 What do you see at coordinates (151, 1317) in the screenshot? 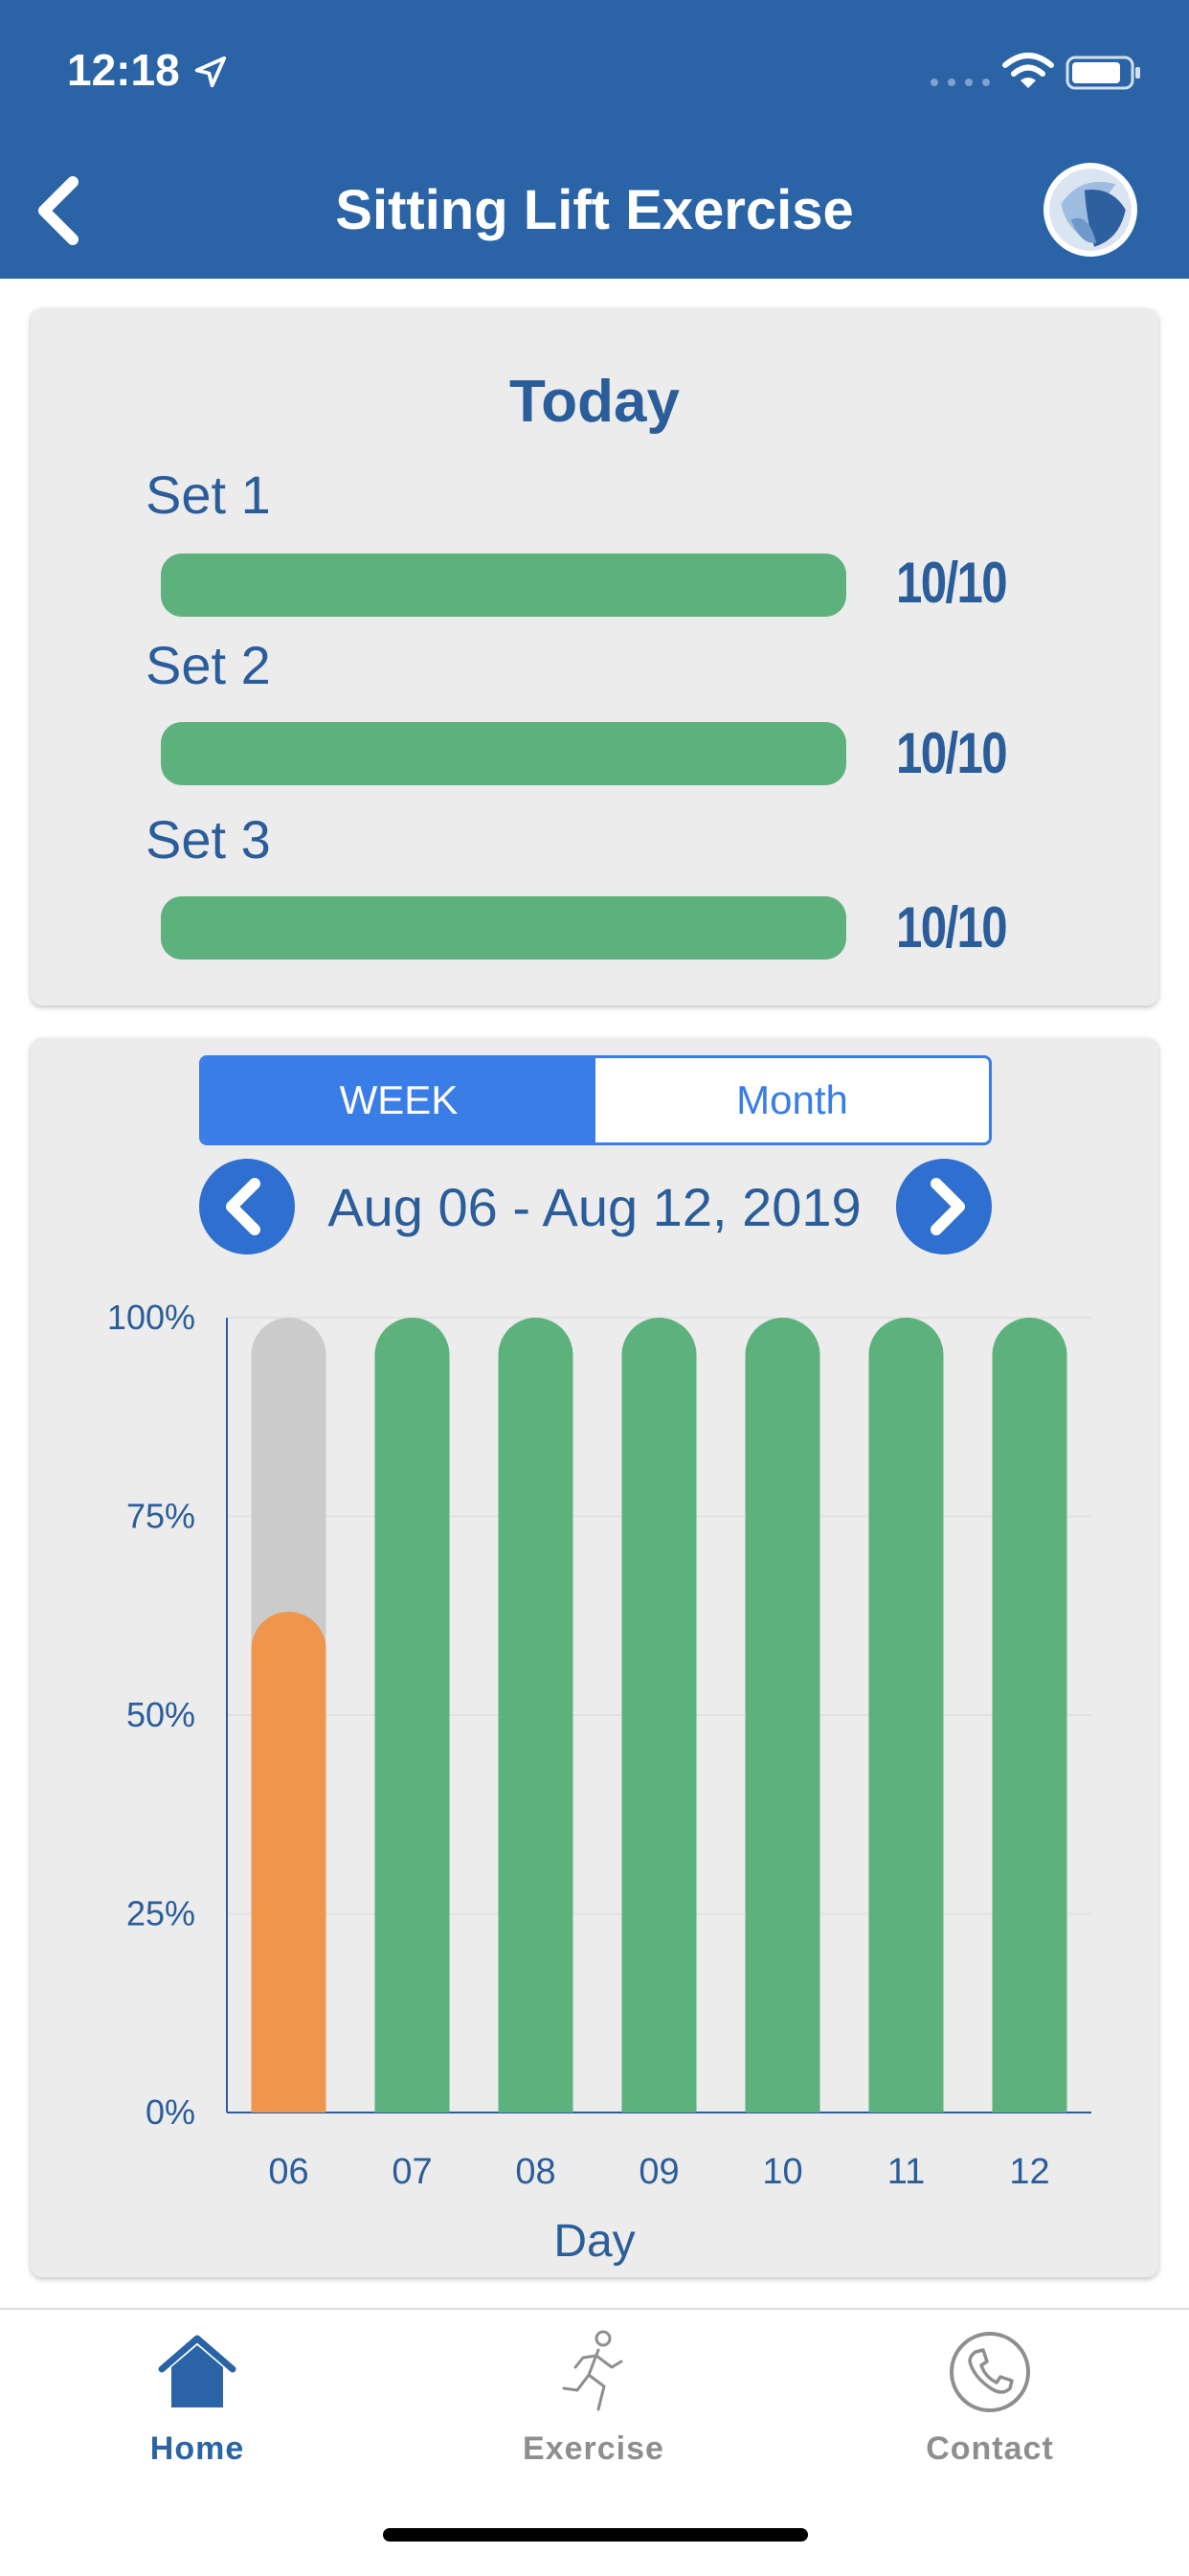
I see `y-tick-label: 100%` at bounding box center [151, 1317].